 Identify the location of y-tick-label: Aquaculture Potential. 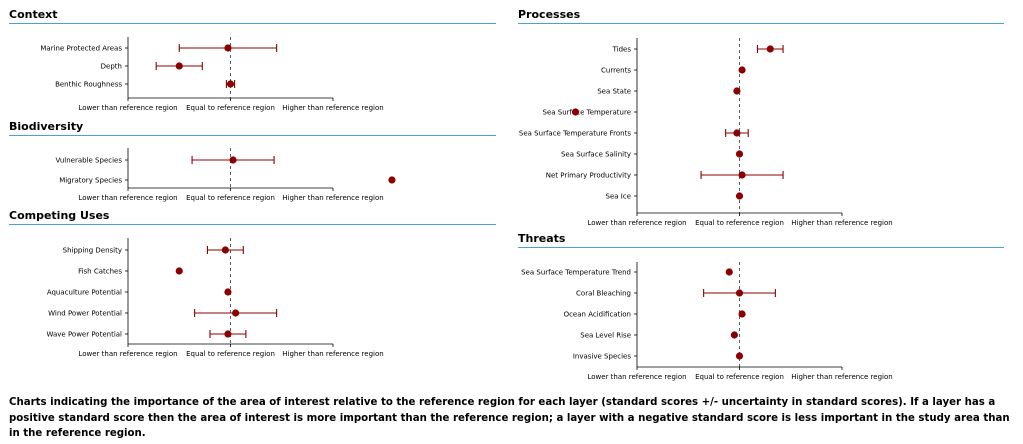
(84, 293).